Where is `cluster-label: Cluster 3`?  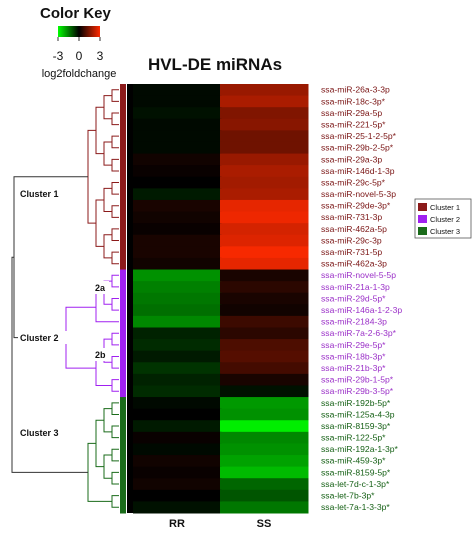
cluster-label: Cluster 3 is located at coordinates (39, 433).